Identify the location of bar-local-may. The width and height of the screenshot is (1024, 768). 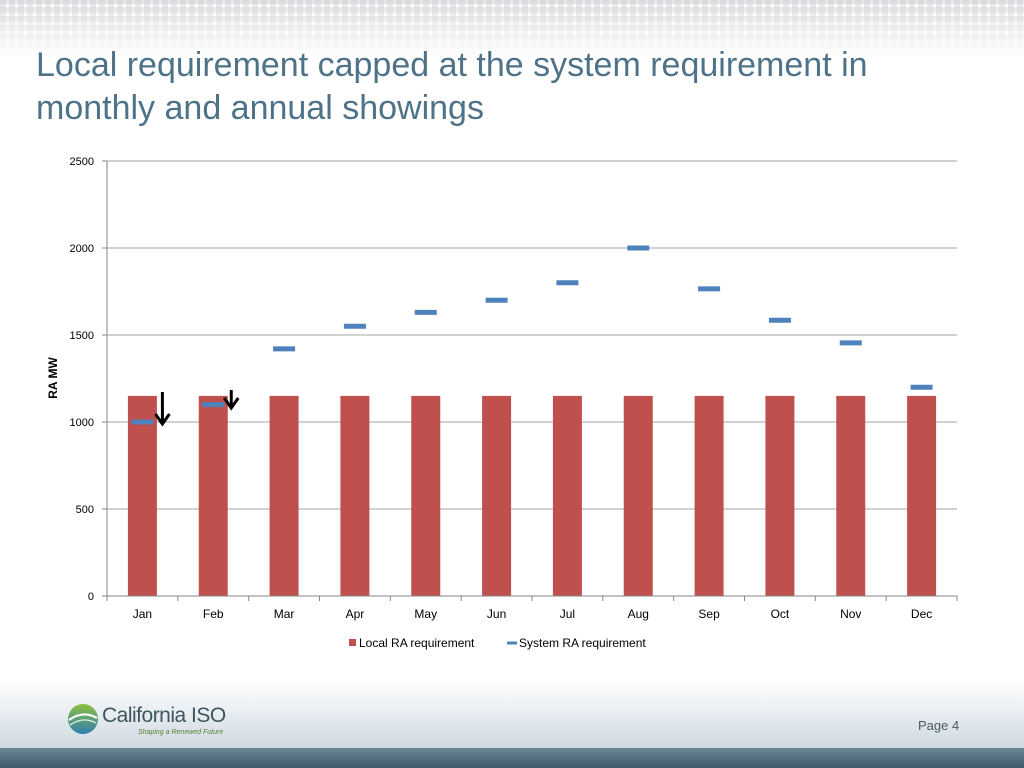
(426, 495).